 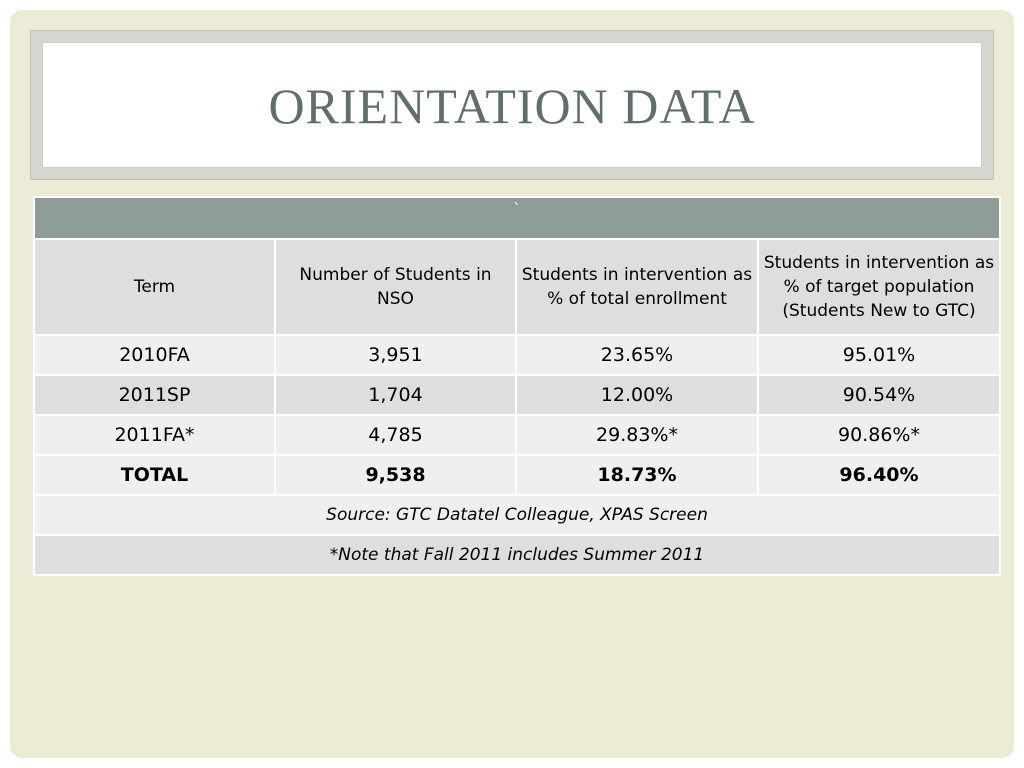 What do you see at coordinates (154, 395) in the screenshot?
I see `cell-term: 2011SP` at bounding box center [154, 395].